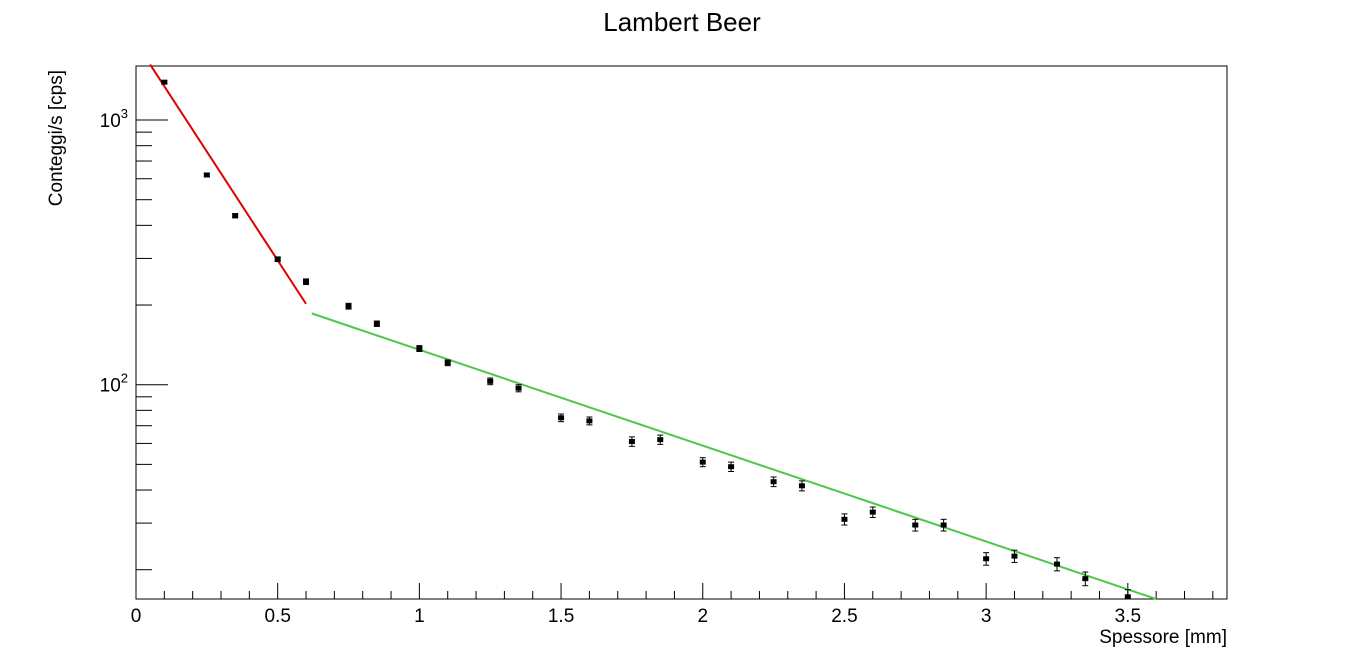  I want to click on y-axis-label: Conteggi/s [cps], so click(56, 138).